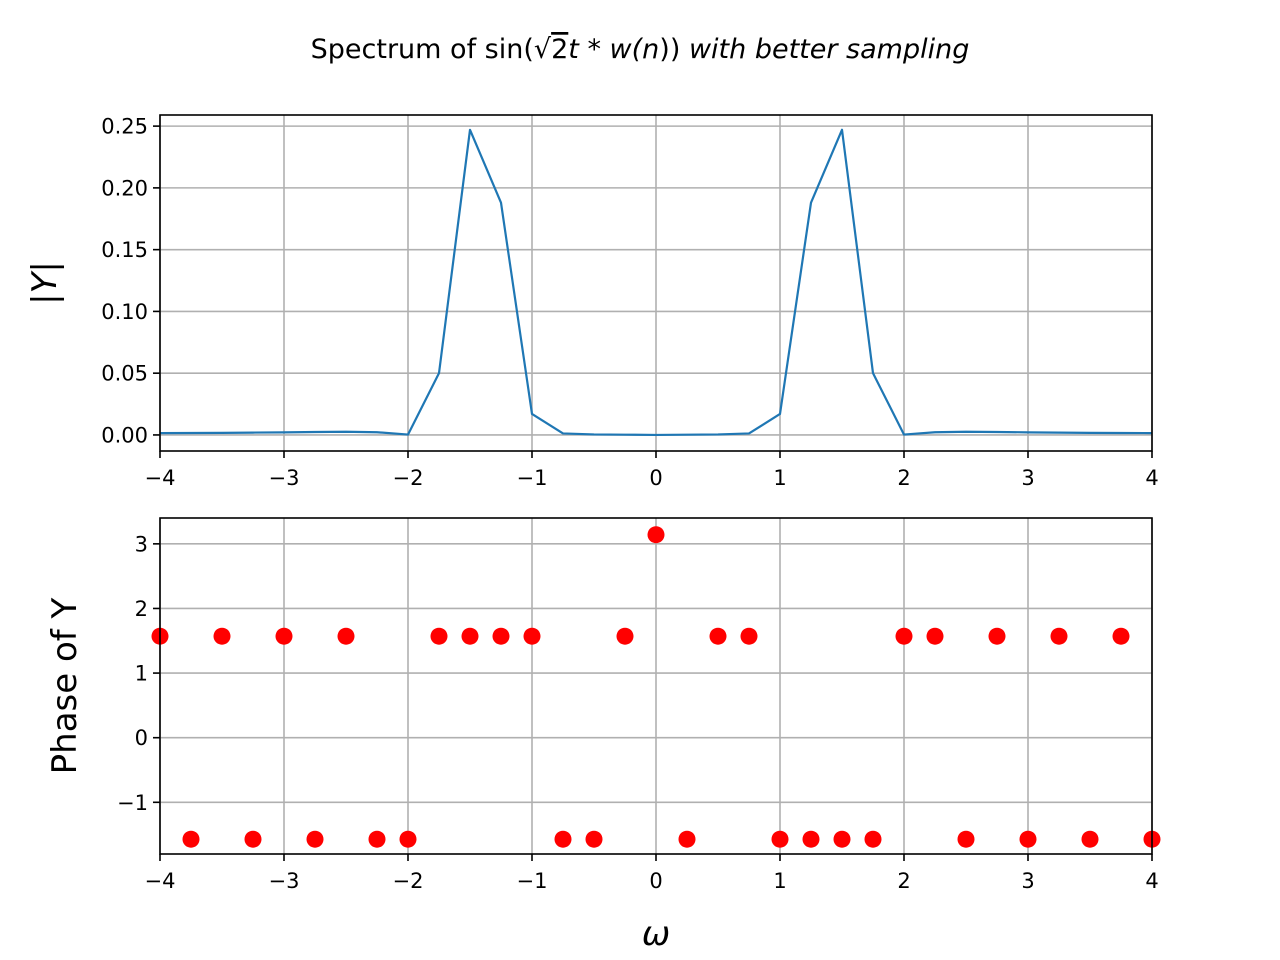 The width and height of the screenshot is (1280, 960). I want to click on magnitude-x-tick-label-0: −4, so click(160, 478).